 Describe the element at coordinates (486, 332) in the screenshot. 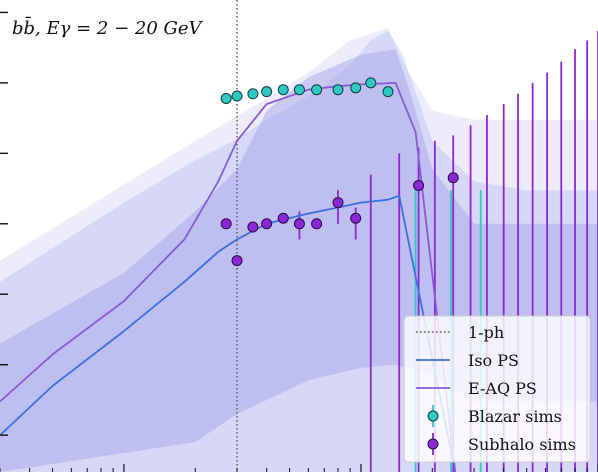

I see `legend-label: 1-ph` at that location.